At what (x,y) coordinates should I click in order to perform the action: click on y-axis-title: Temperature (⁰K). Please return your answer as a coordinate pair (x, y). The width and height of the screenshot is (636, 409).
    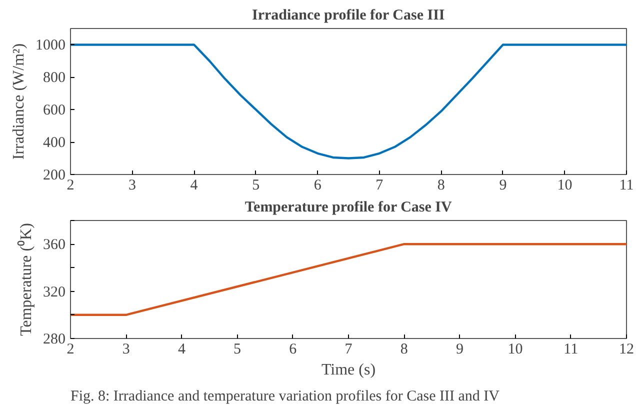
    Looking at the image, I should click on (26, 279).